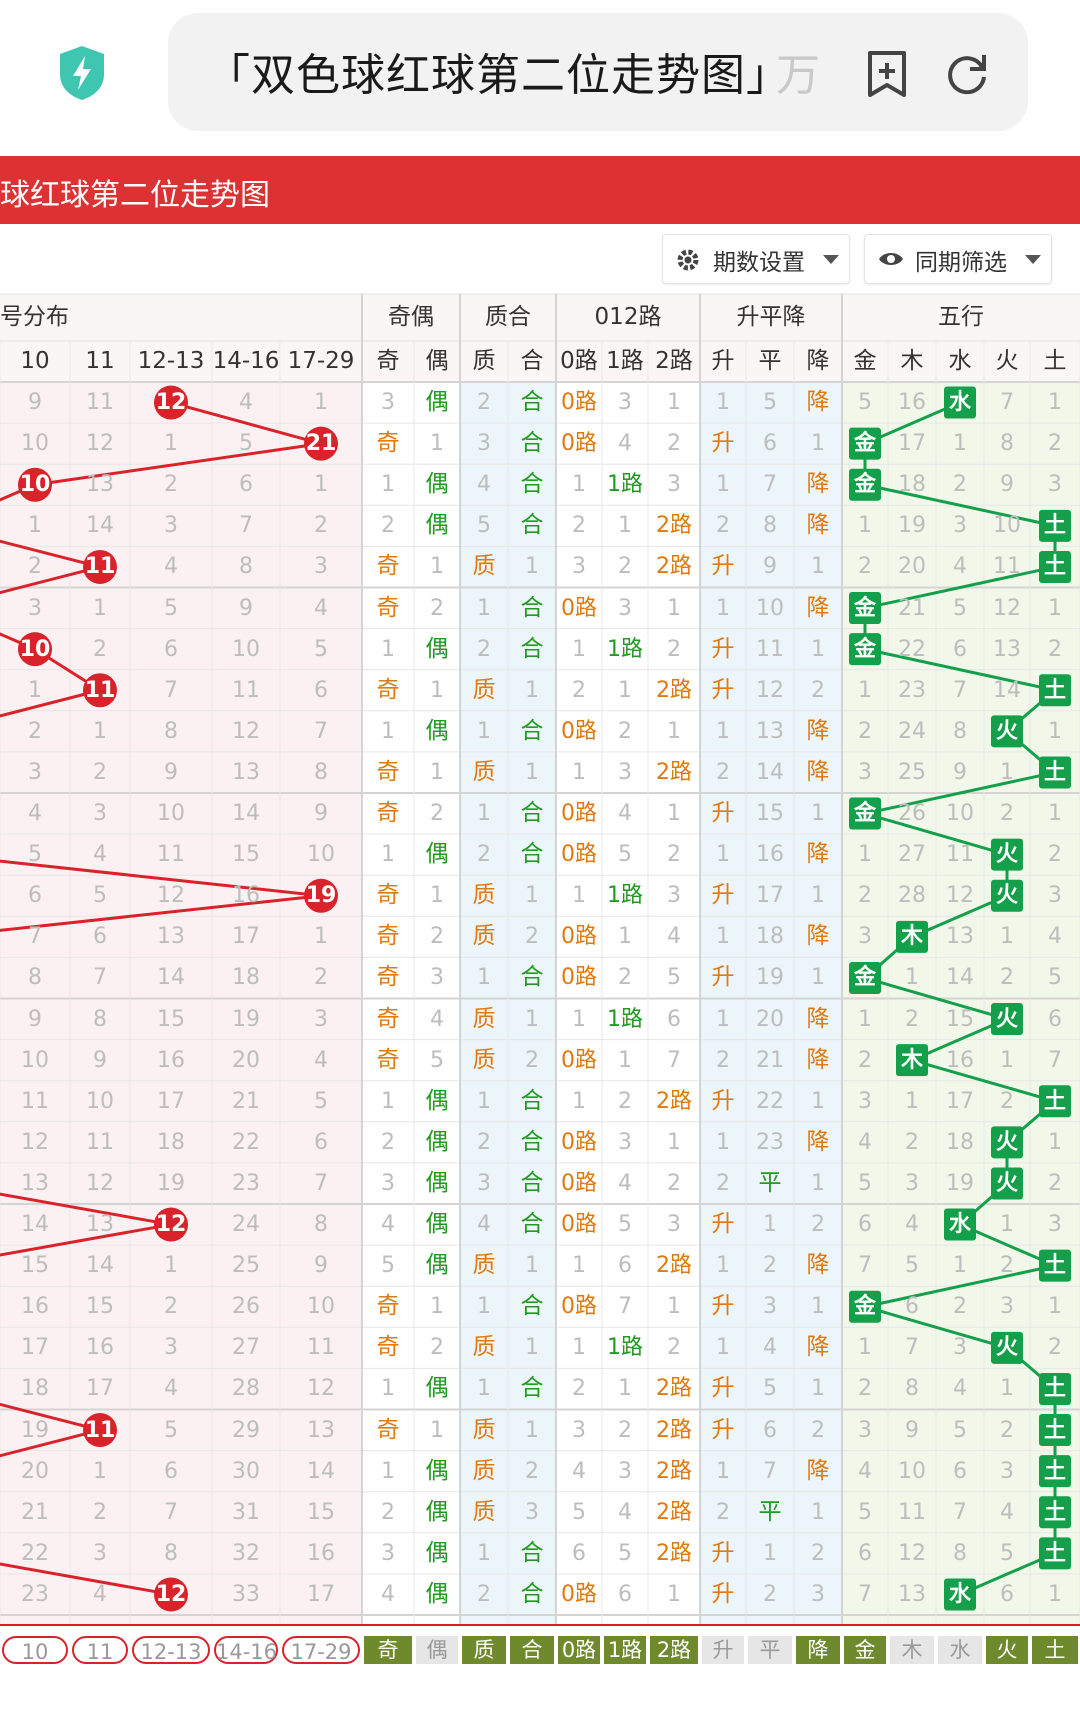 The image size is (1080, 1719). I want to click on footer-filter-13: 平, so click(770, 1650).